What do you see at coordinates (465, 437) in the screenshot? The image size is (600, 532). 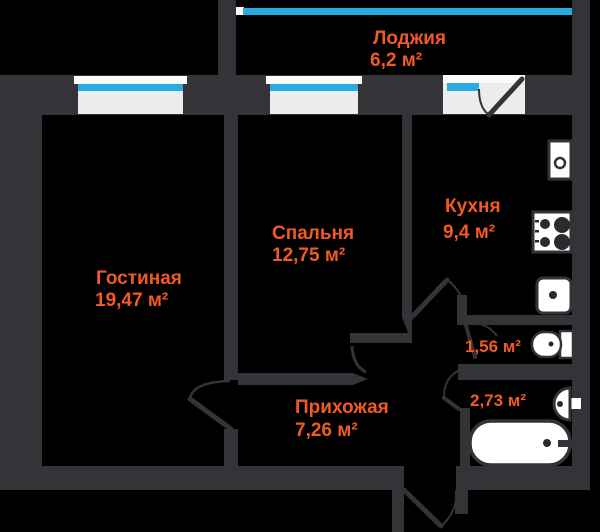 I see `wall-bathroom-left` at bounding box center [465, 437].